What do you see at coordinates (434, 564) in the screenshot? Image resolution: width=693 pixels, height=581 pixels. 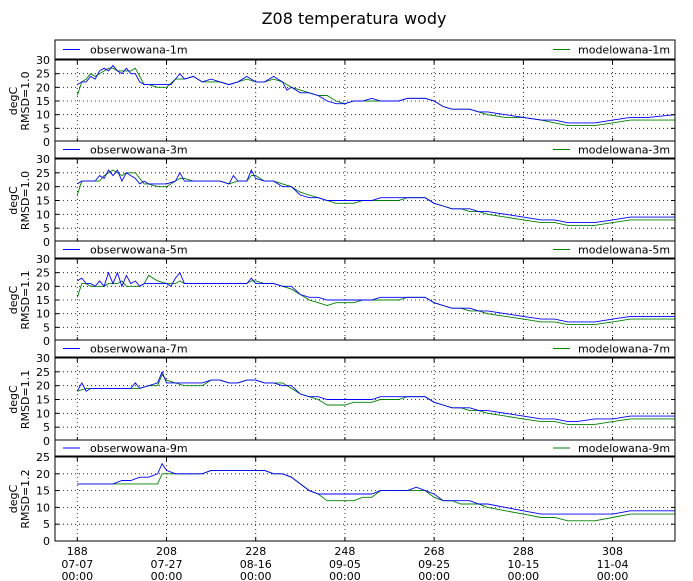 I see `x-tick-label-date: 09-25` at bounding box center [434, 564].